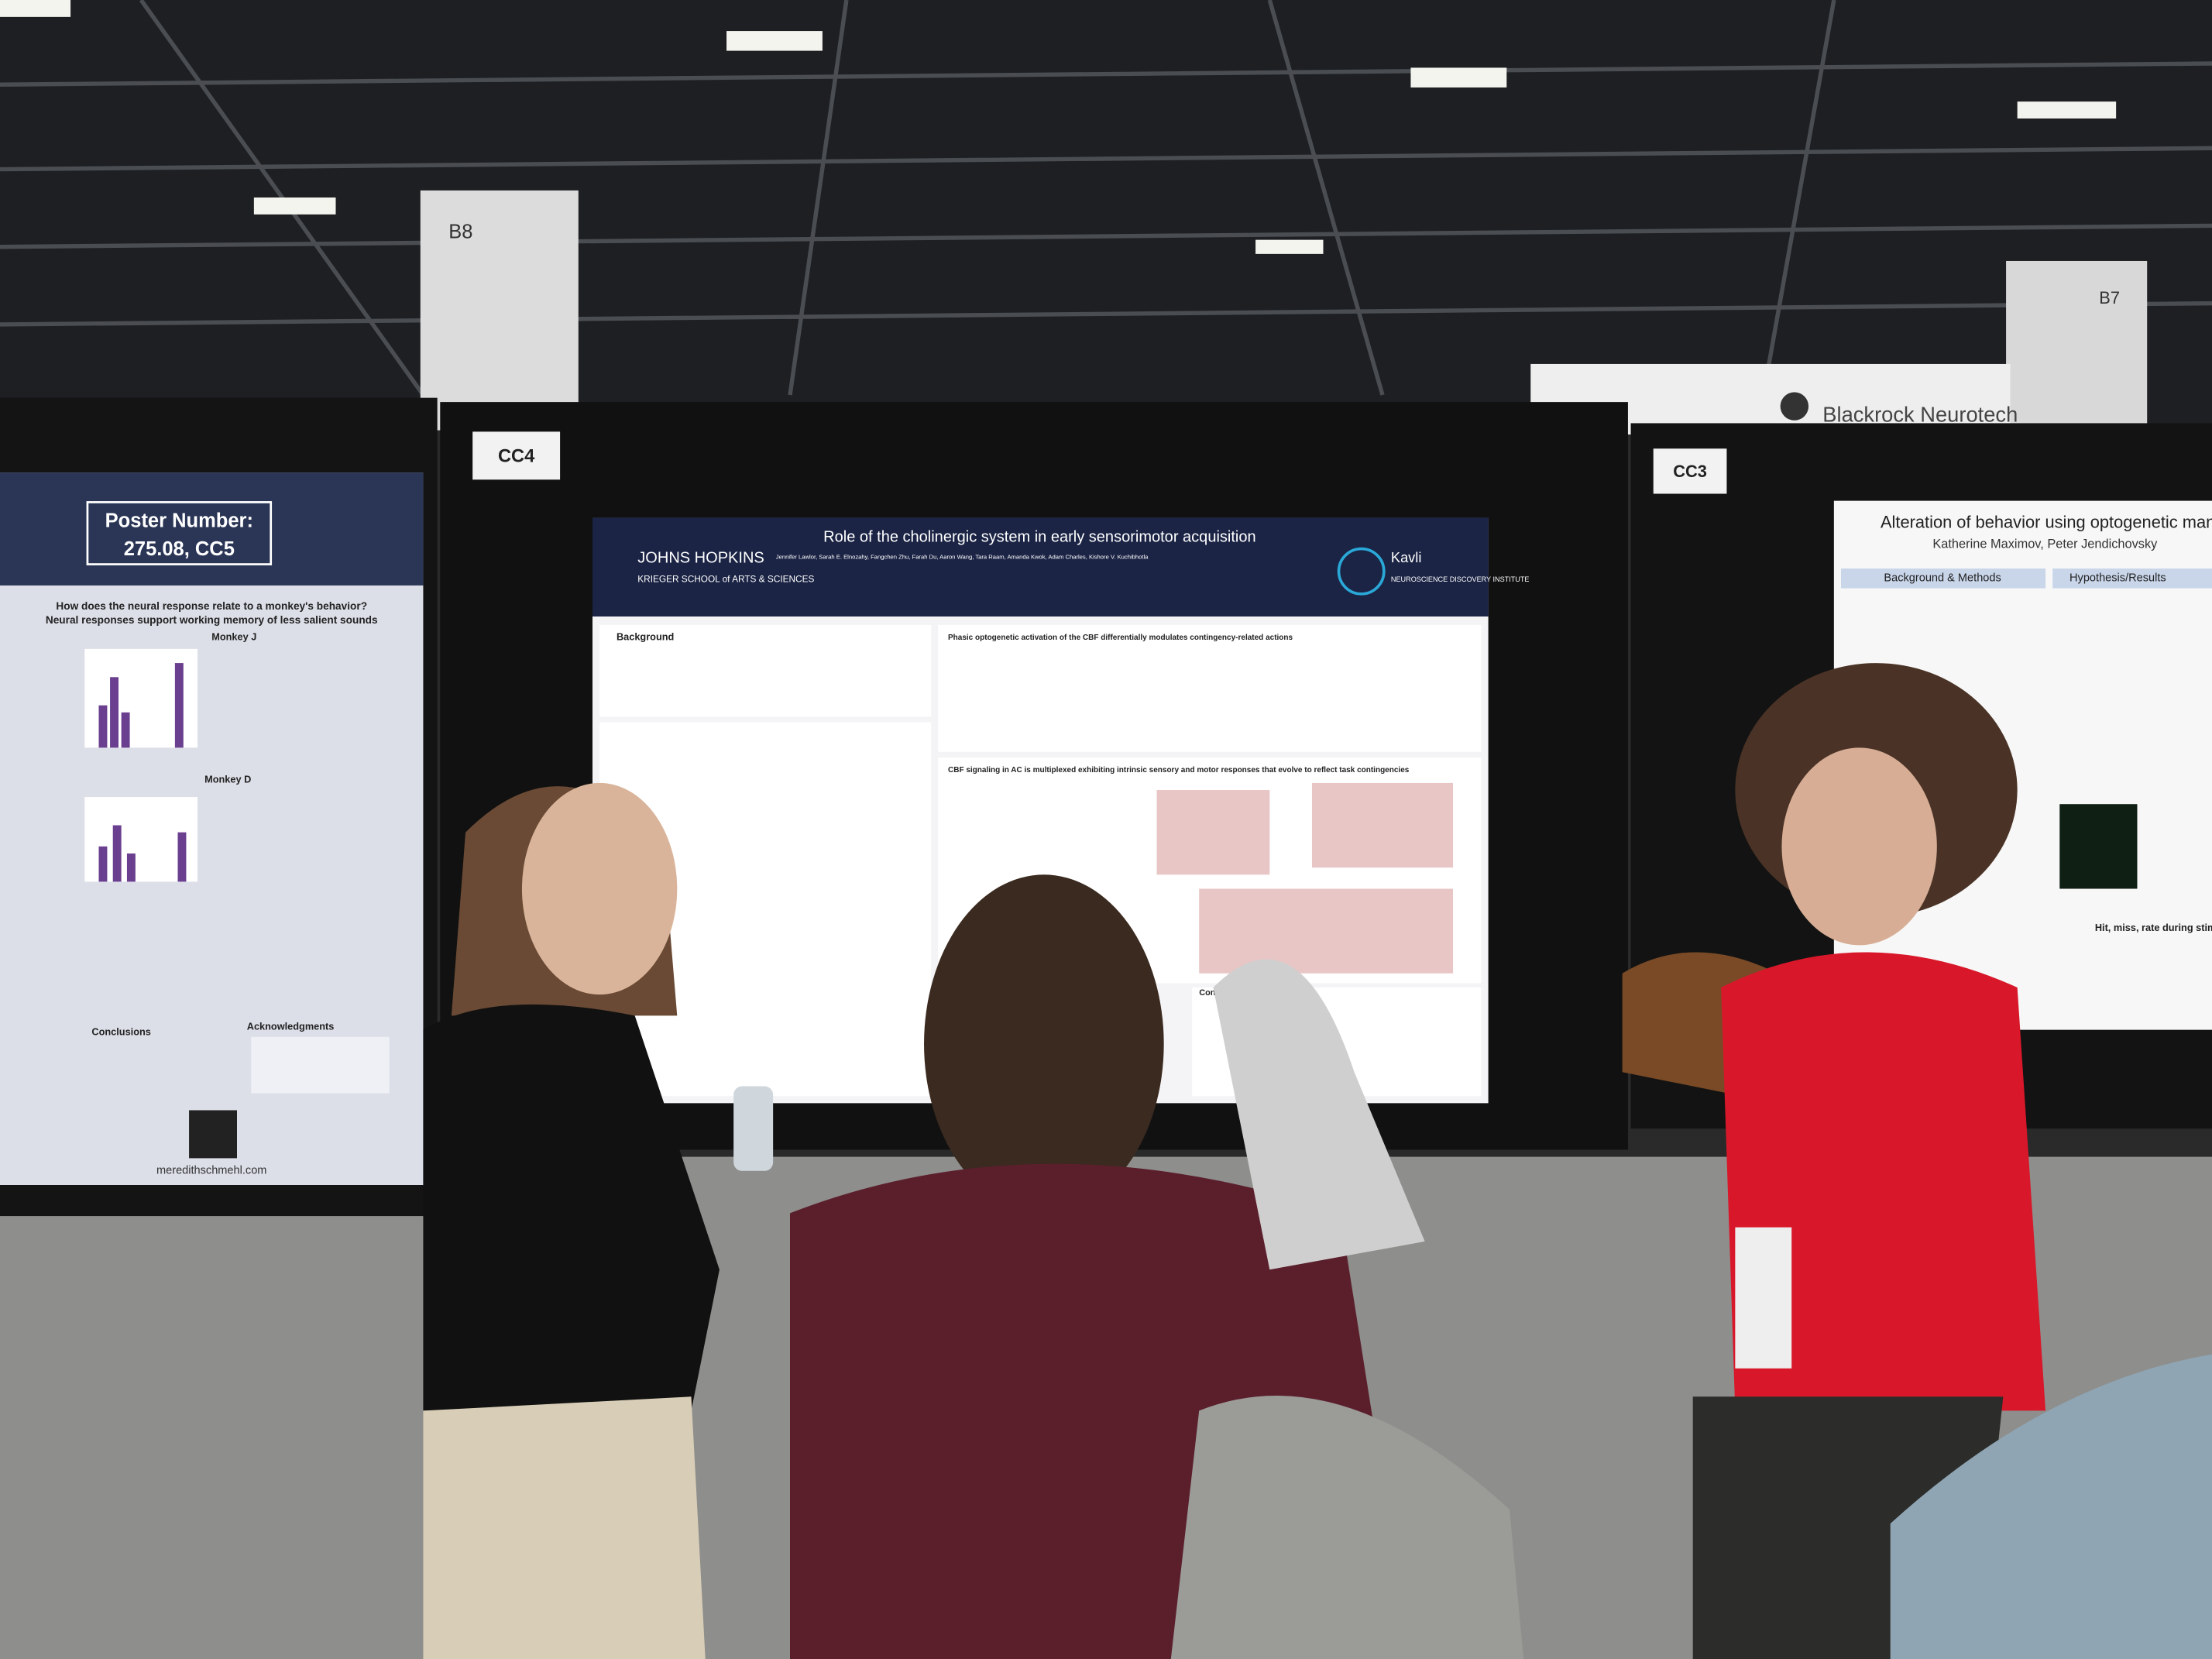 The image size is (2212, 1659). What do you see at coordinates (598, 1220) in the screenshot?
I see `person-left` at bounding box center [598, 1220].